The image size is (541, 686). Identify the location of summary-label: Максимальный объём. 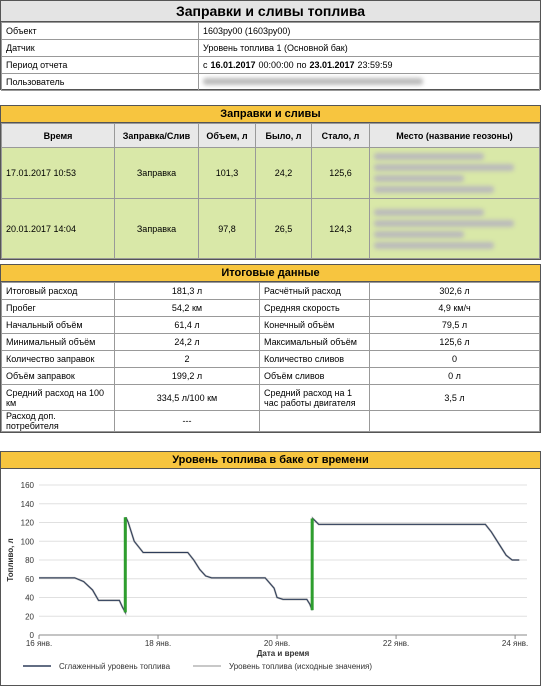
(314, 342).